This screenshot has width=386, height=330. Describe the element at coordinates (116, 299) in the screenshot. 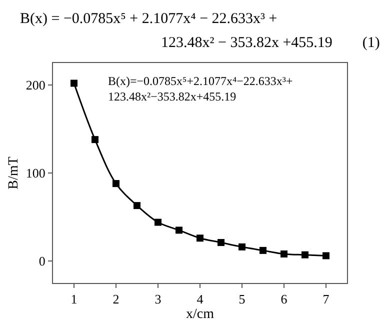

I see `x-tick-label: 2` at that location.